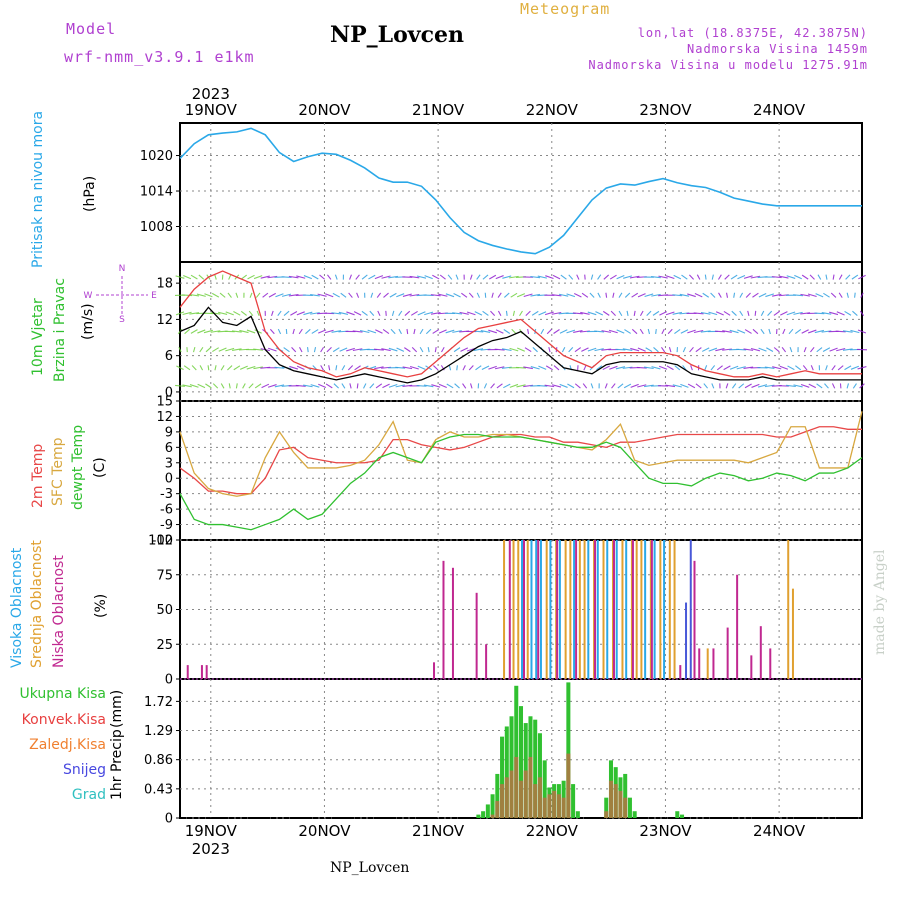 The image size is (900, 900). What do you see at coordinates (370, 868) in the screenshot?
I see `footer-station: NP_Lovcen` at bounding box center [370, 868].